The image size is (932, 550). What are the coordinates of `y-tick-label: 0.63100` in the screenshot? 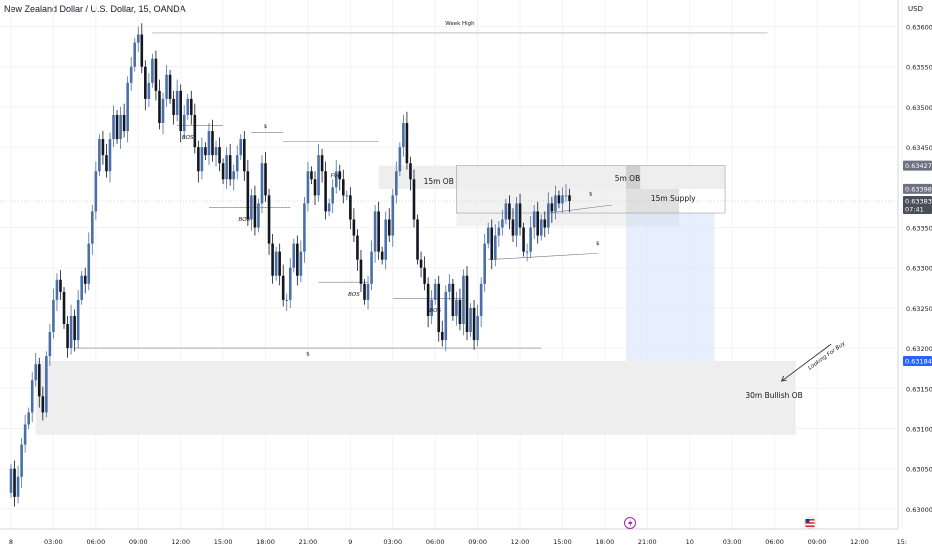 It's located at (919, 430).